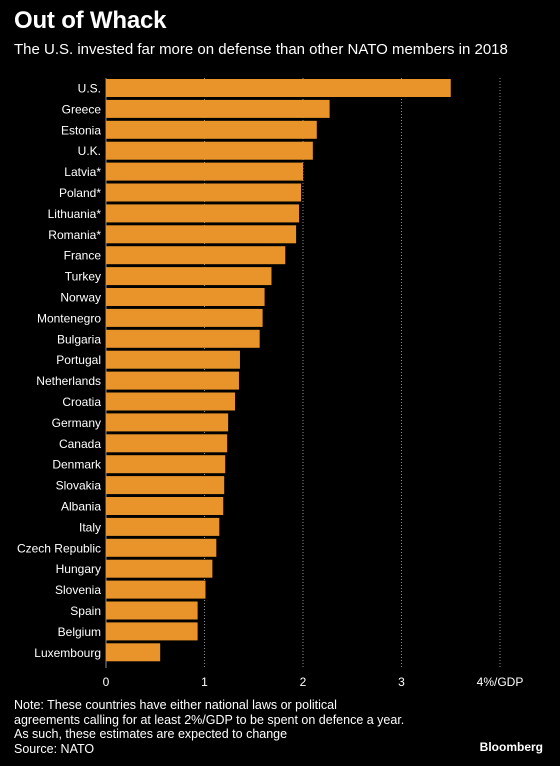  I want to click on x-tick-label: 1, so click(204, 682).